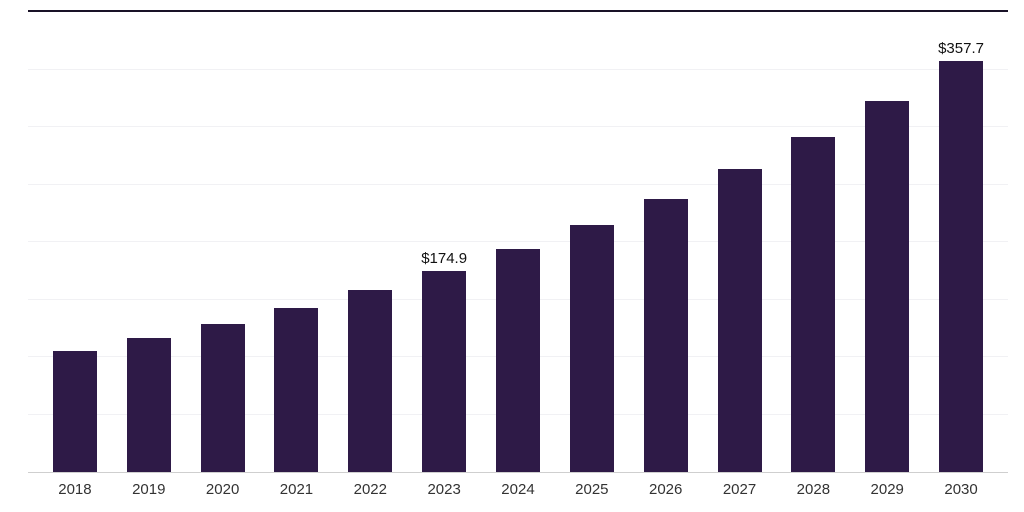 This screenshot has width=1024, height=512. Describe the element at coordinates (222, 489) in the screenshot. I see `x-axis-tick-label: 2020` at that location.